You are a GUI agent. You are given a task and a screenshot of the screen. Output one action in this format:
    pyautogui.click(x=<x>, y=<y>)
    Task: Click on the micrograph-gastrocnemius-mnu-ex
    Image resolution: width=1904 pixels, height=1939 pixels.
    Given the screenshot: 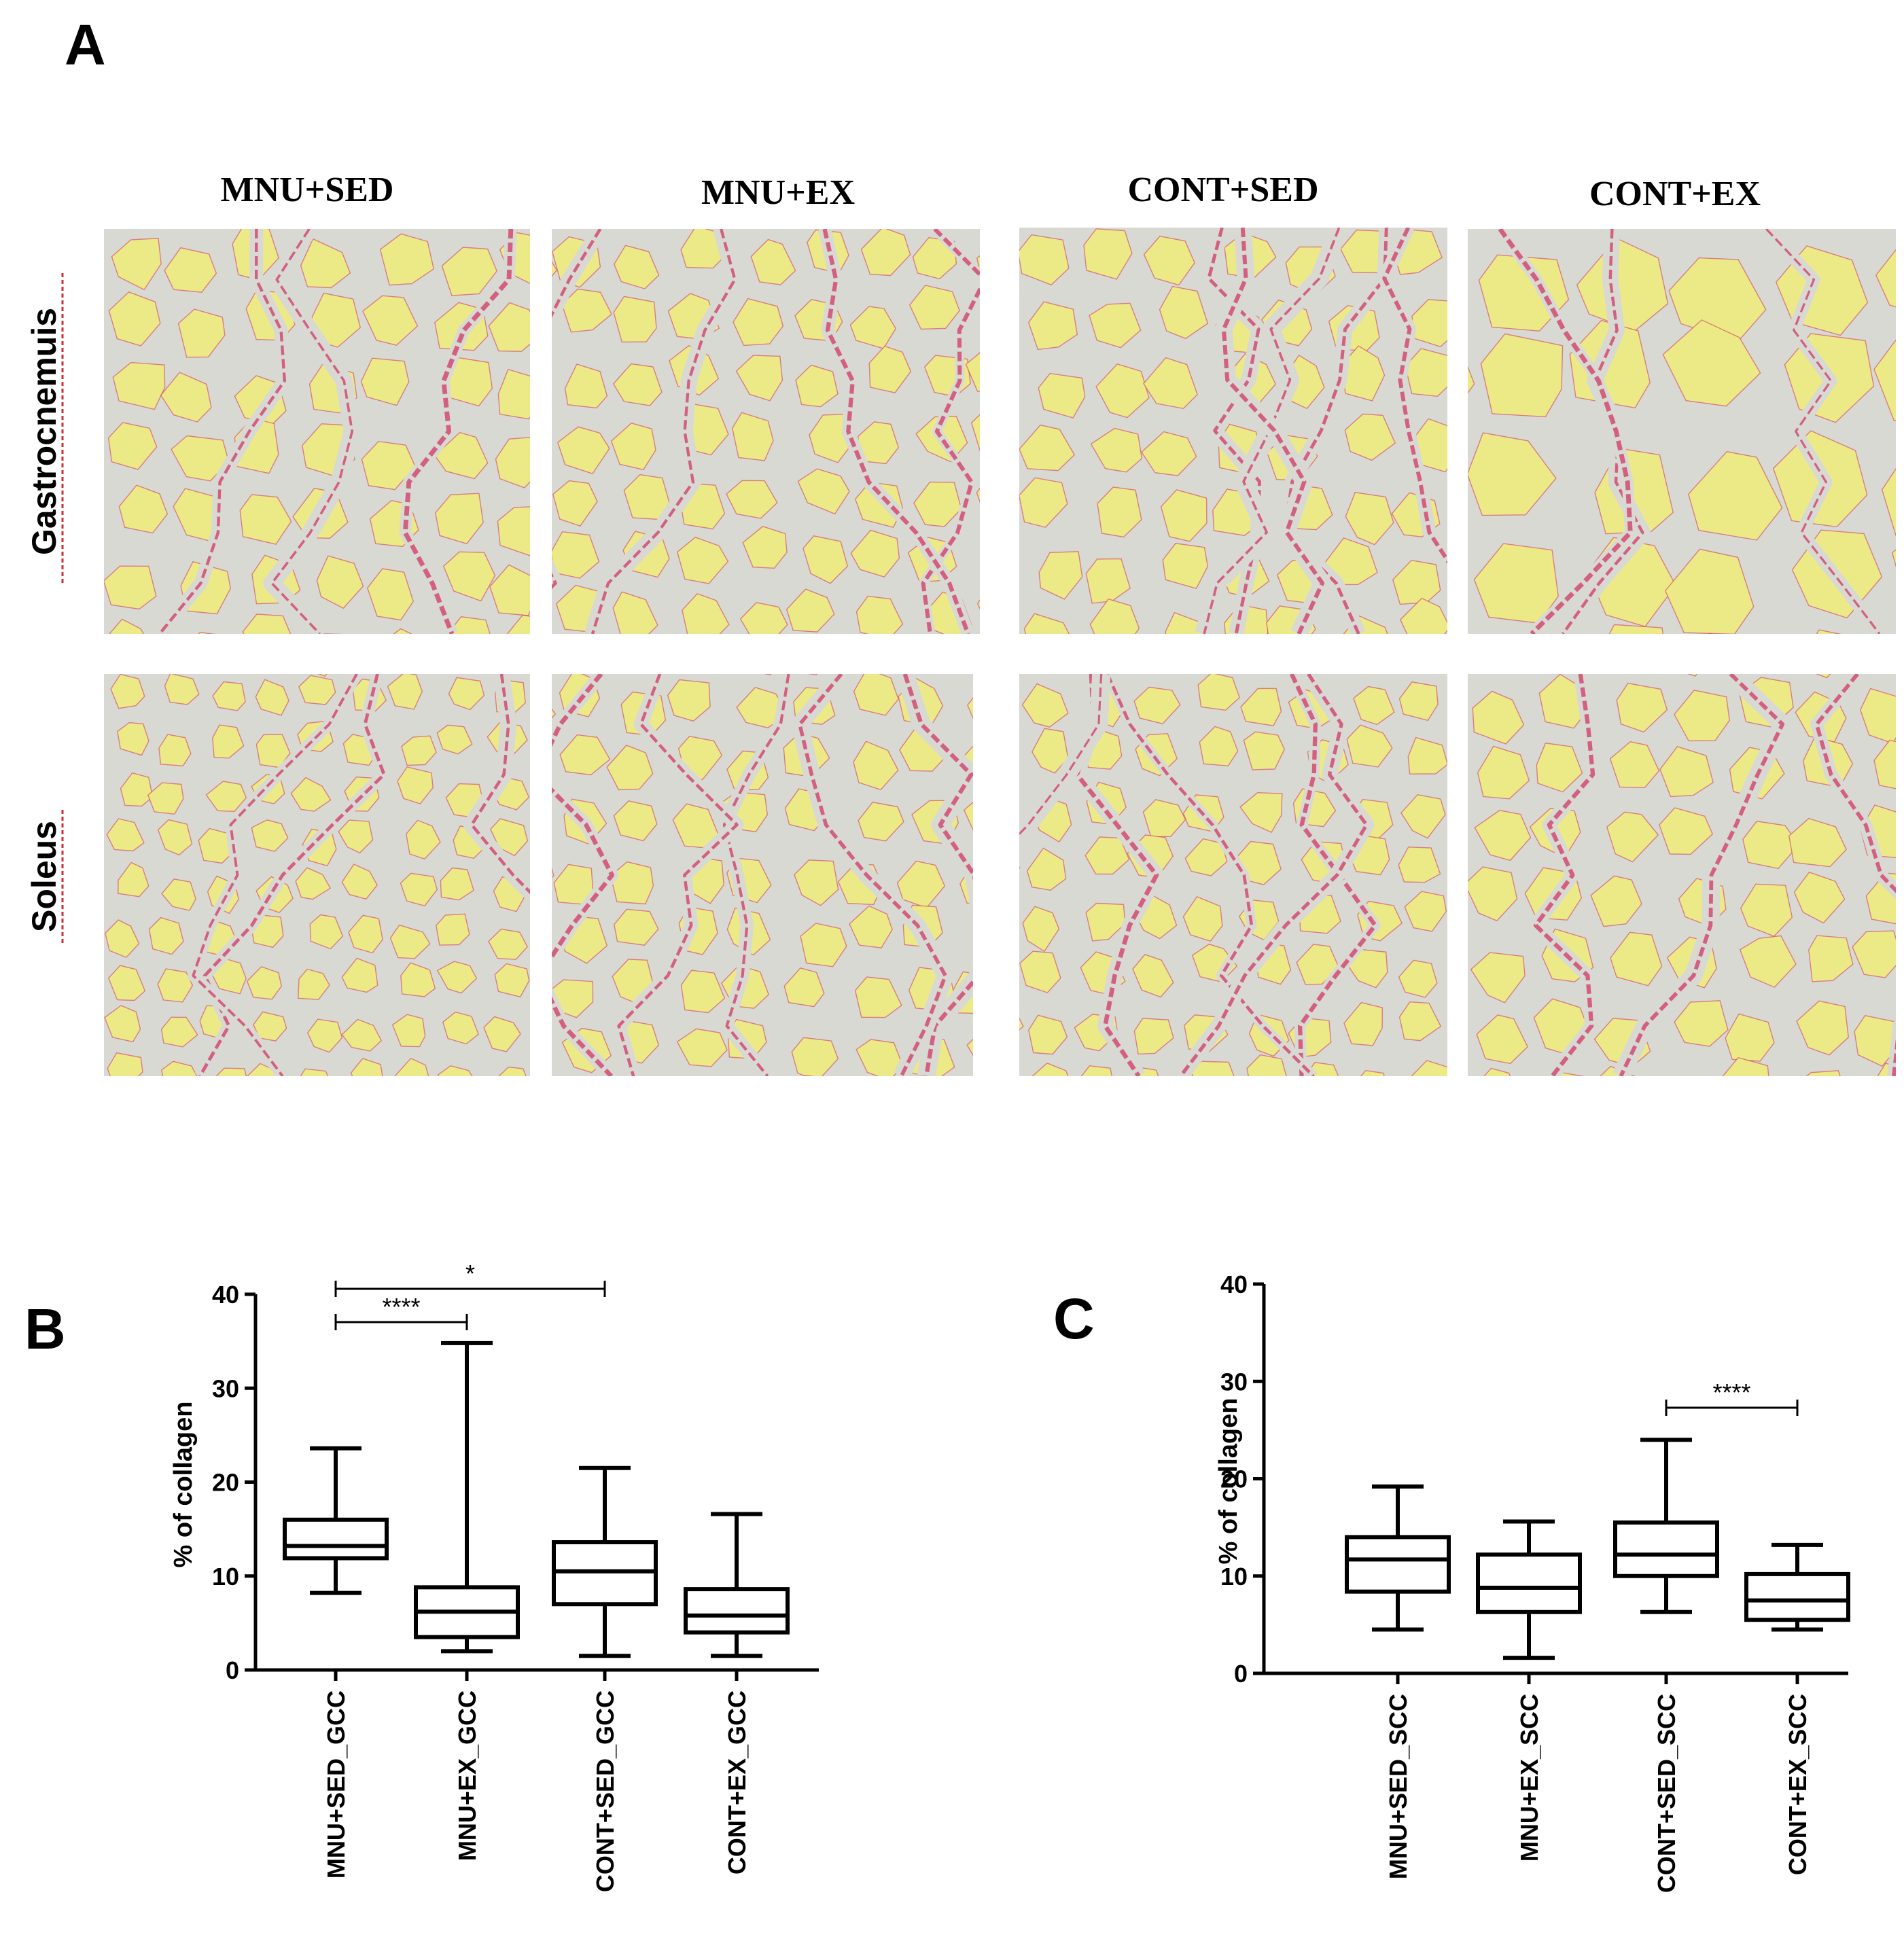 What is the action you would take?
    pyautogui.click(x=766, y=432)
    